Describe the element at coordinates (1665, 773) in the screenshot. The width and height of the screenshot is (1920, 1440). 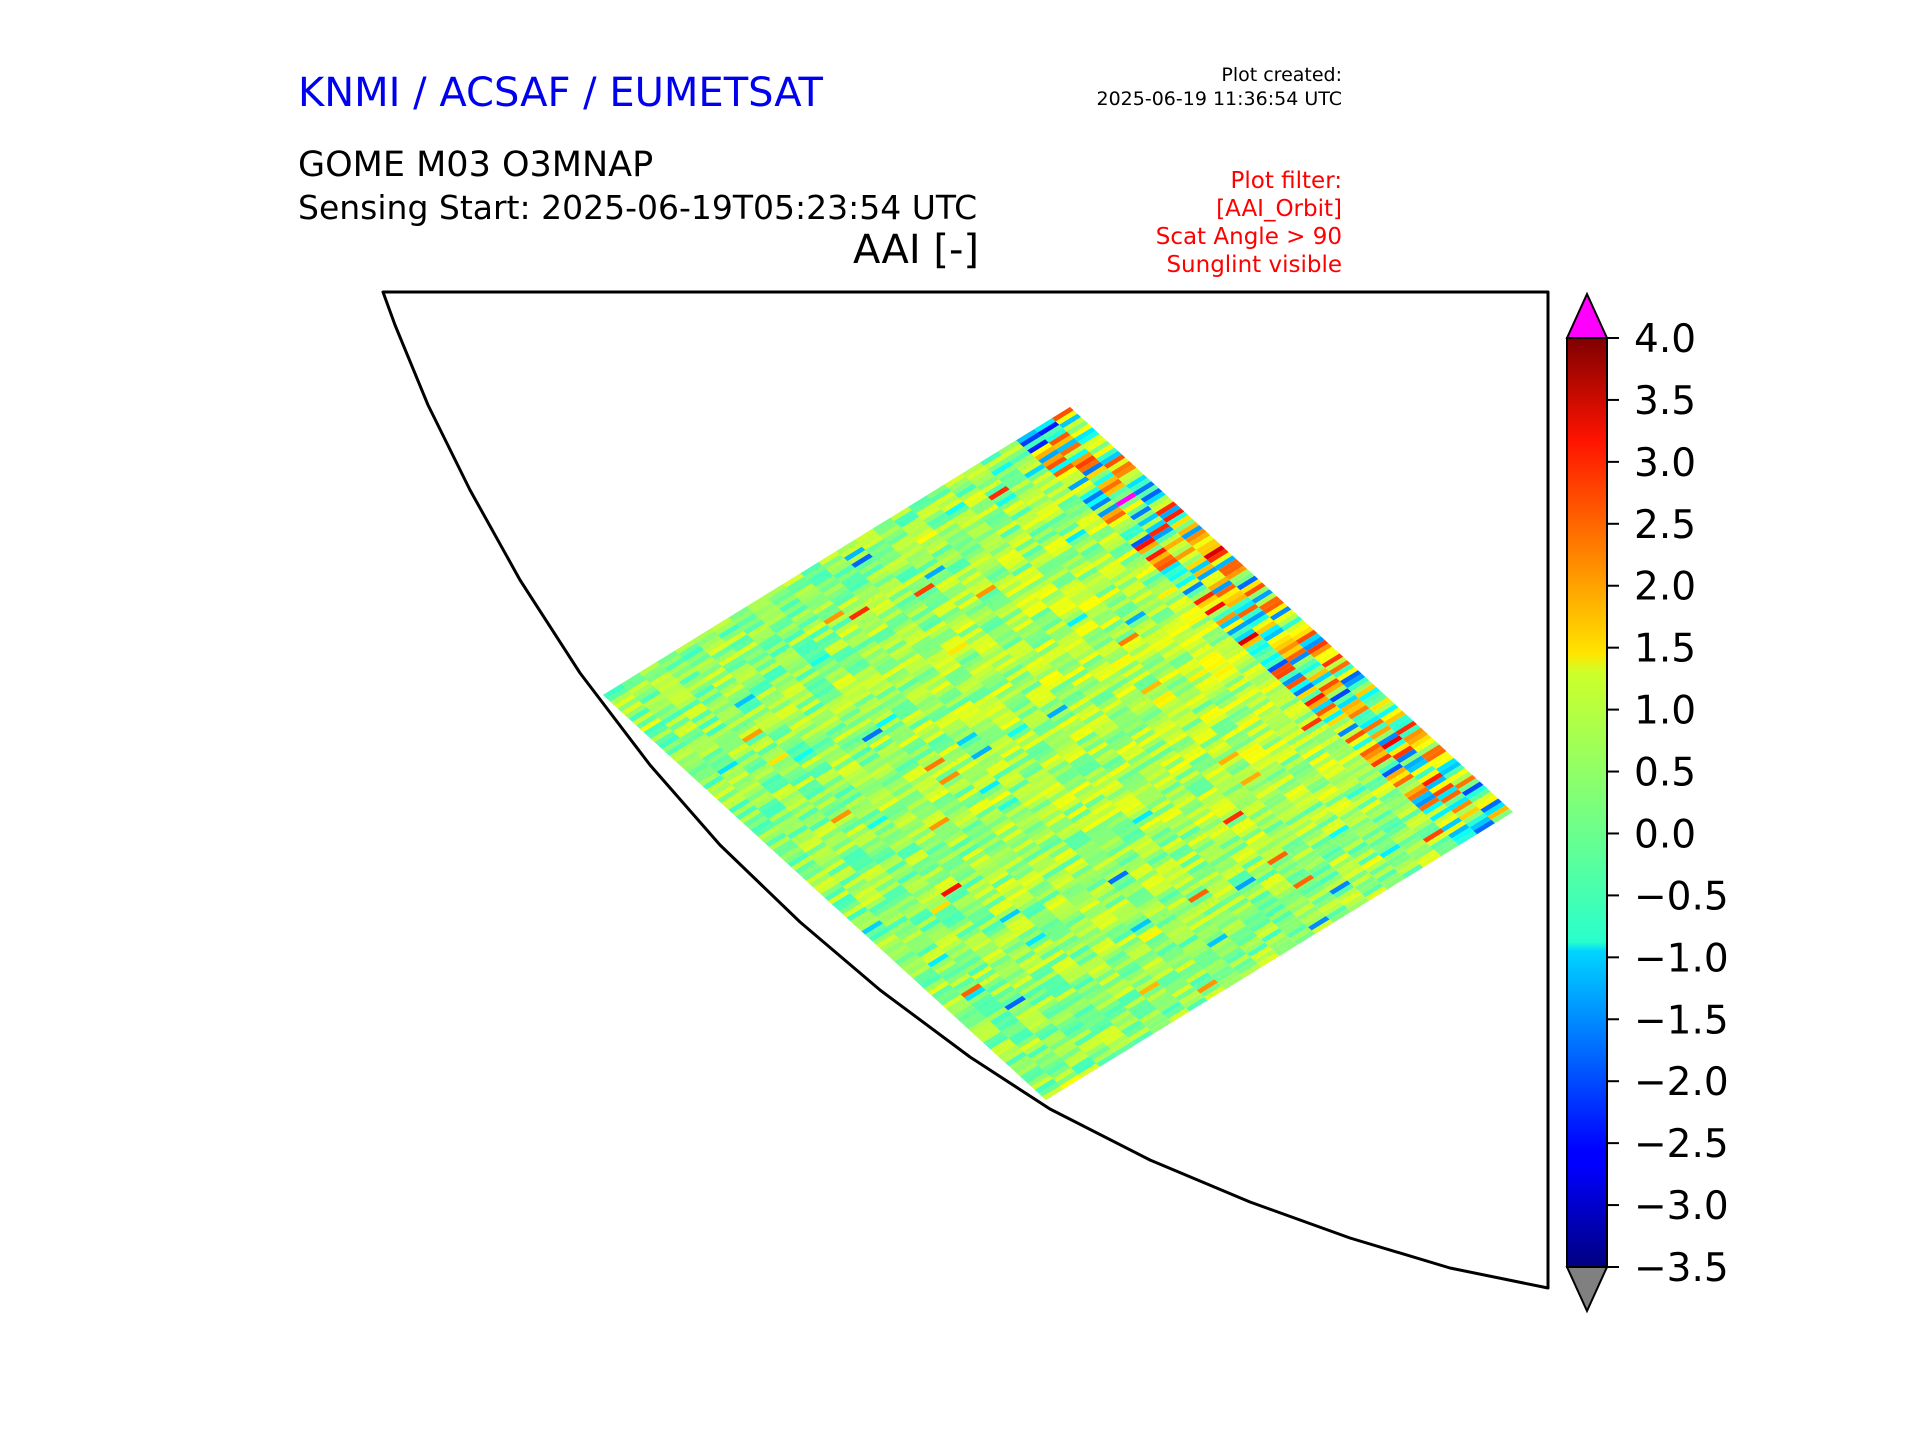
I see `colorbar-tick-label: 0.5` at that location.